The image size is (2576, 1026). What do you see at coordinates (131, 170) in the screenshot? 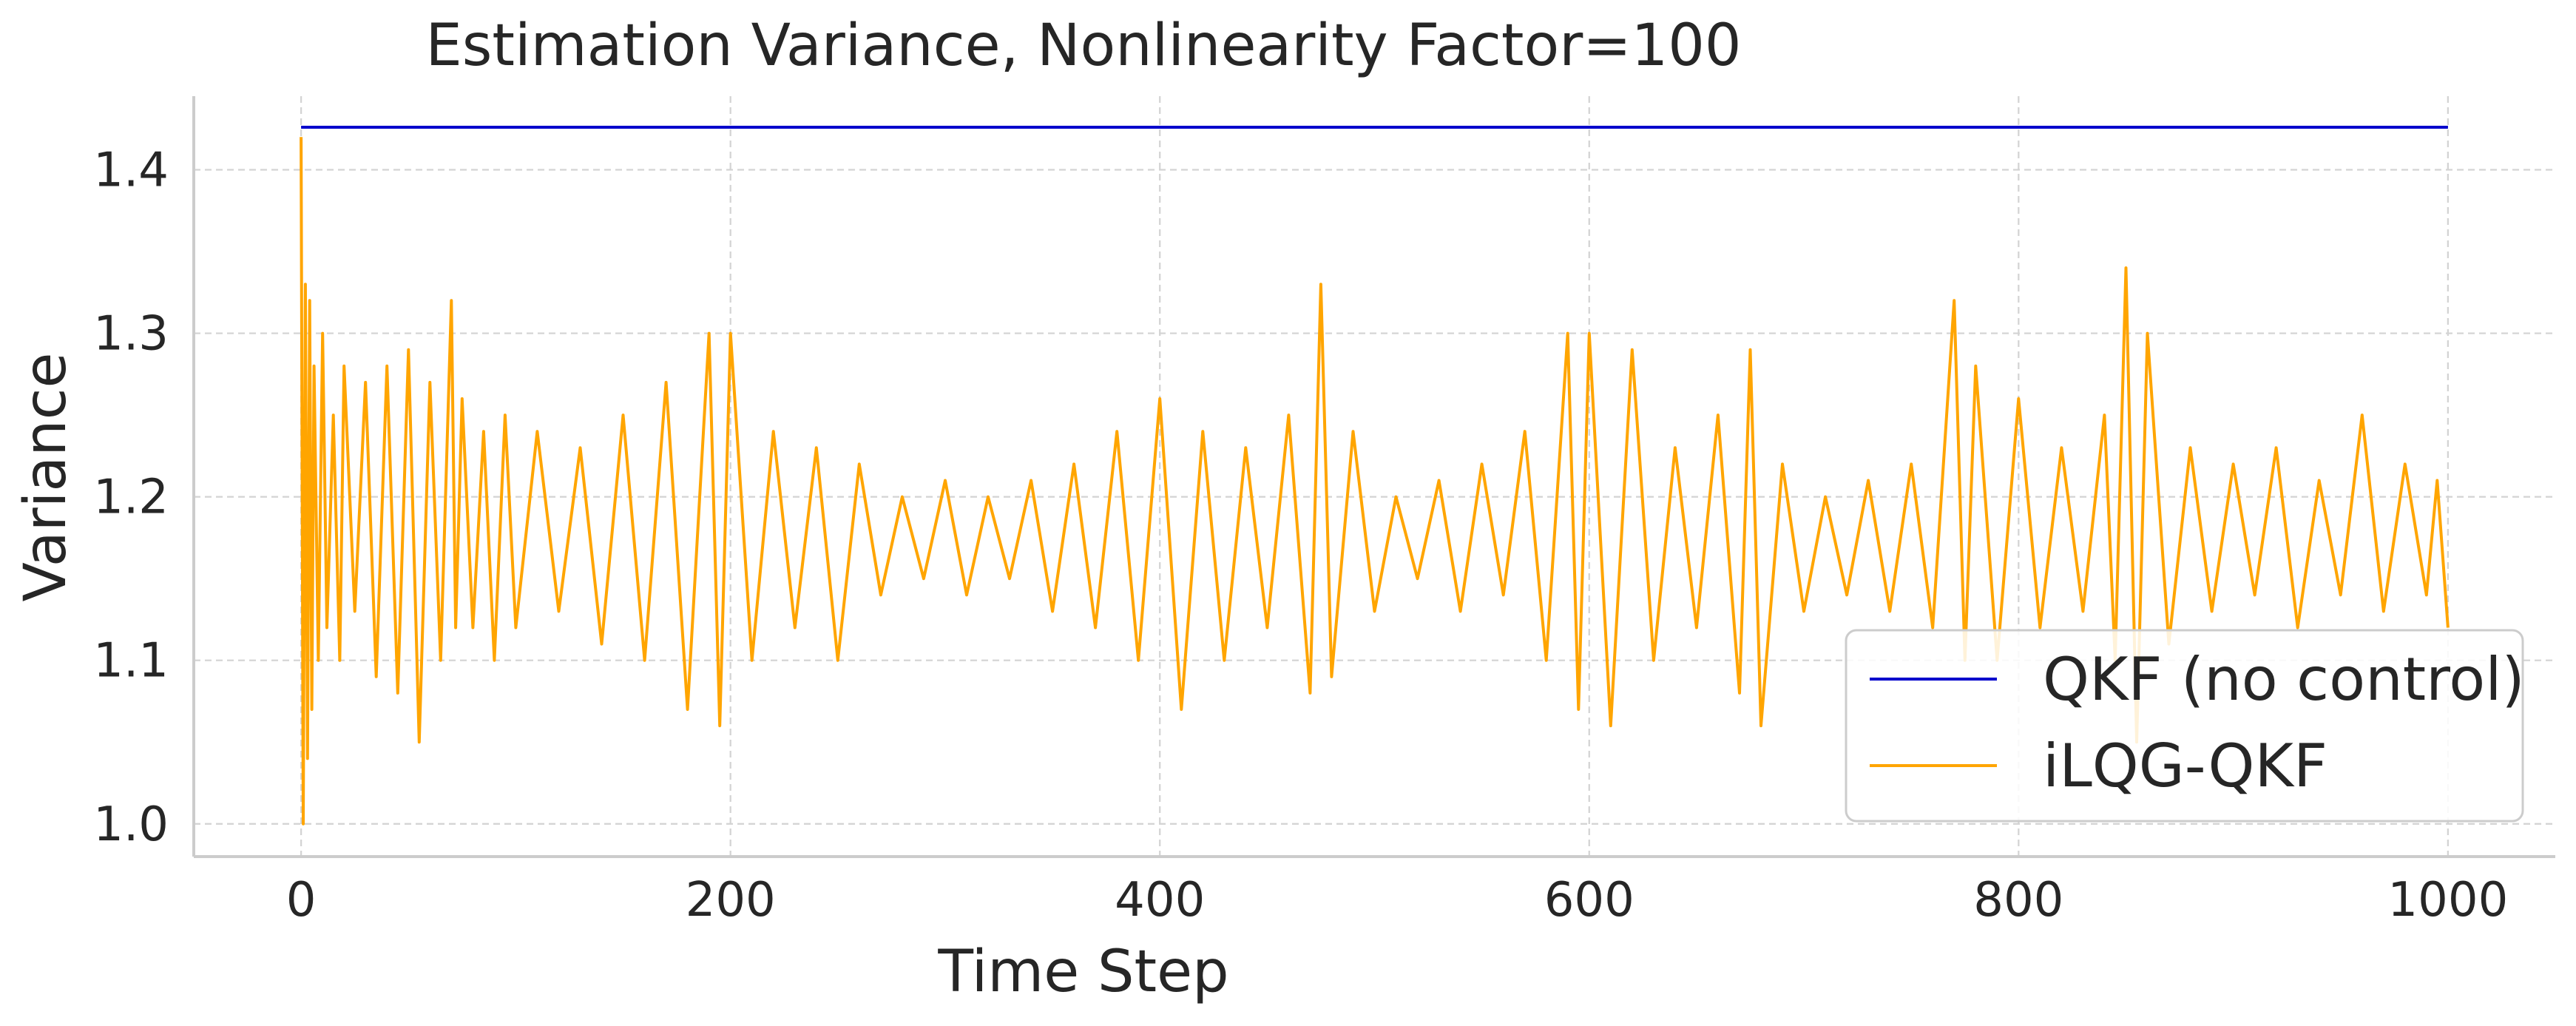
I see `y-tick-label: 1.4` at bounding box center [131, 170].